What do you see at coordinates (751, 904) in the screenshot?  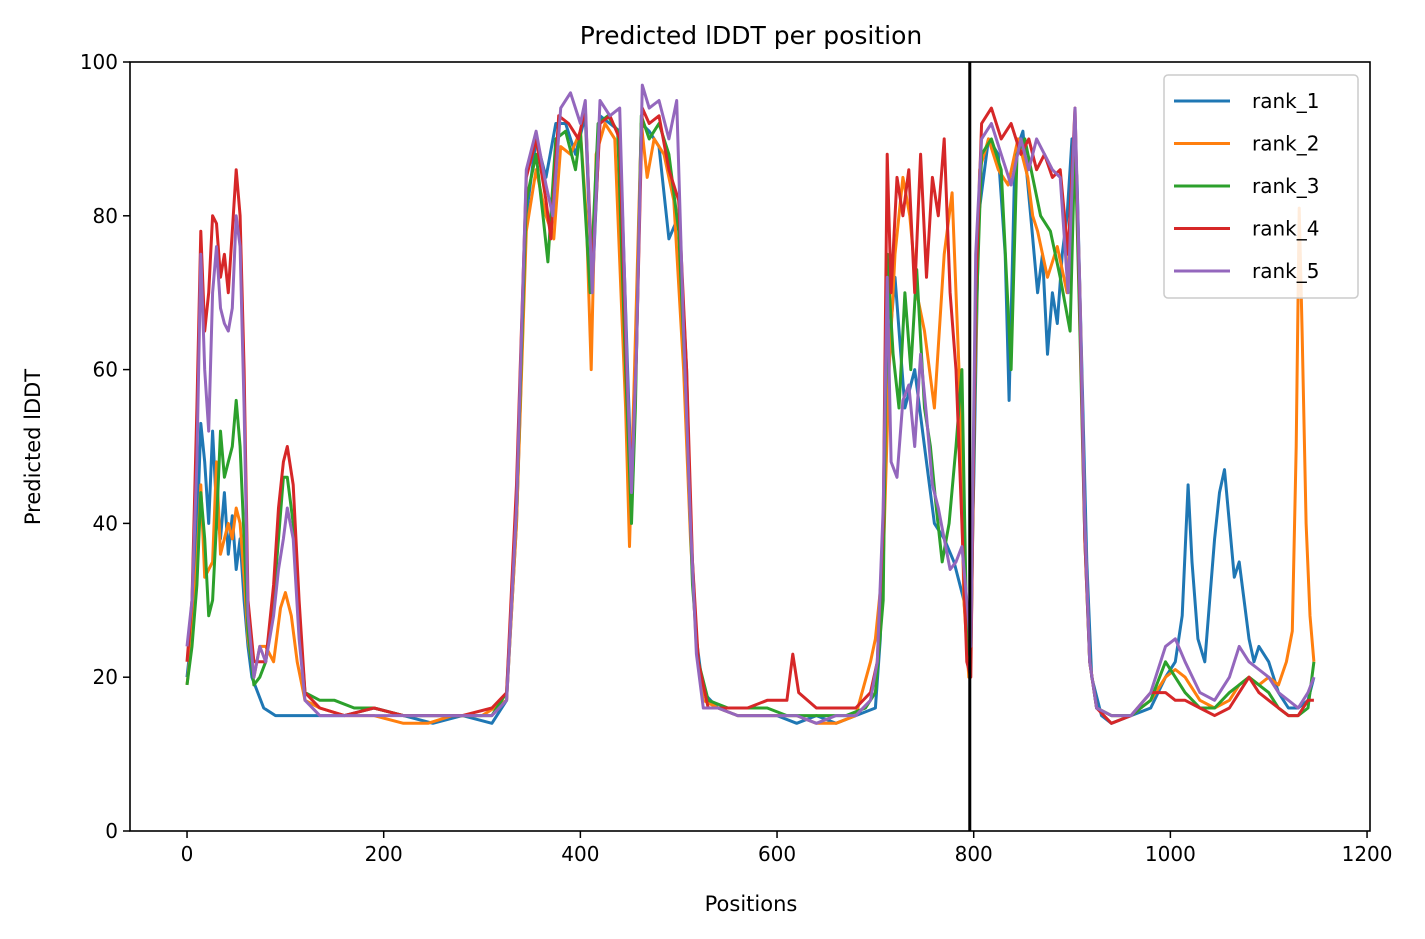 I see `x-axis-label: Positions` at bounding box center [751, 904].